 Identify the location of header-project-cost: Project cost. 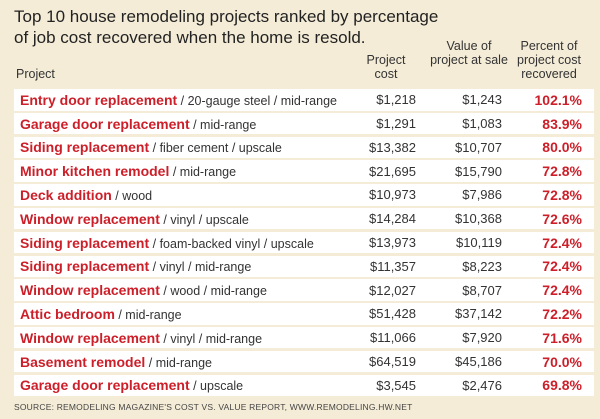
(386, 67).